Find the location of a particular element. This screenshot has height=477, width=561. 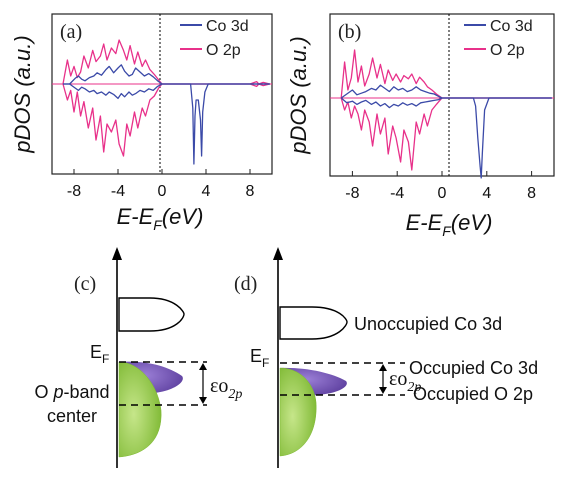

fermi-label-sub-c: F is located at coordinates (105, 359).